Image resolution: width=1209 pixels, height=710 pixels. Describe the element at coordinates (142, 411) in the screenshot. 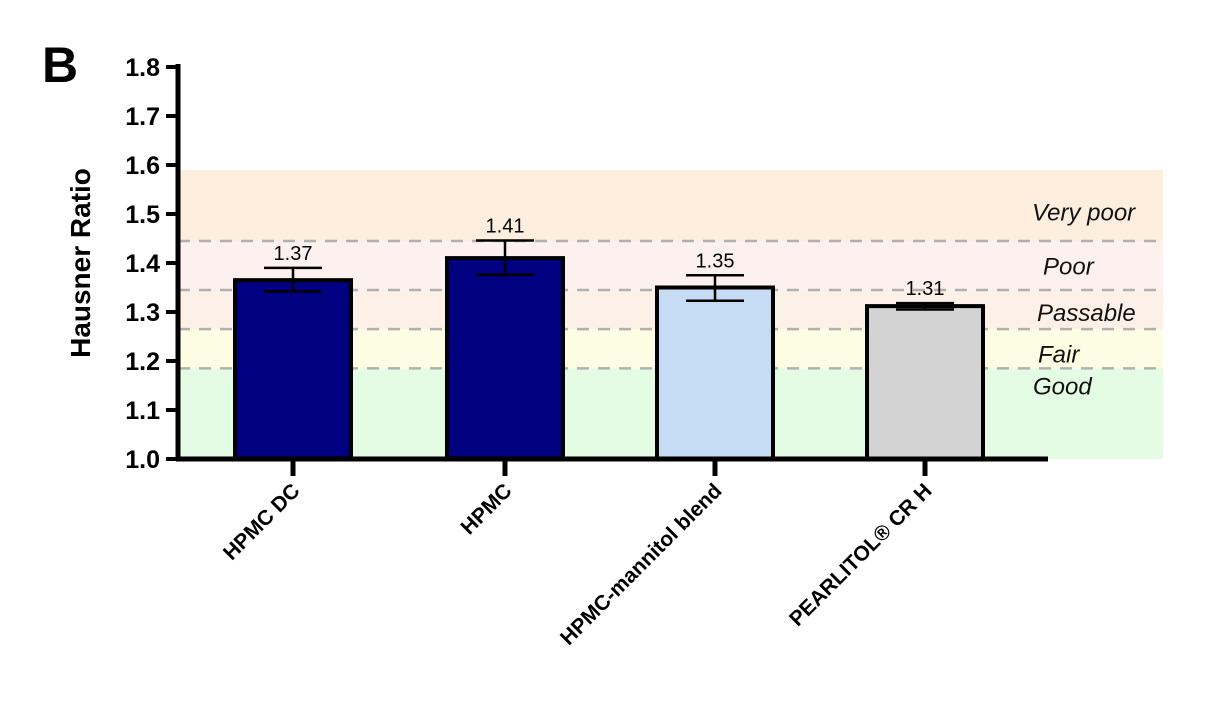

I see `y-tick-label: 1.1` at that location.